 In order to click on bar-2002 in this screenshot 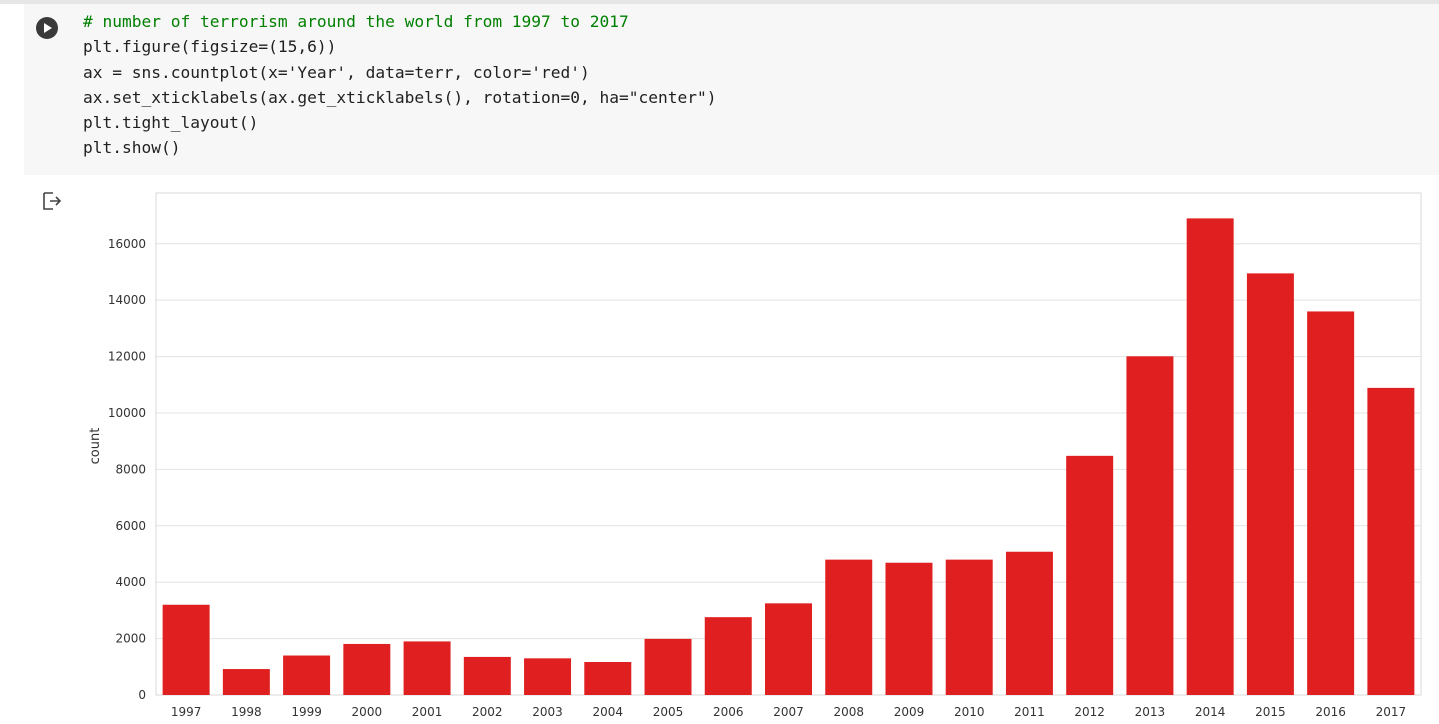, I will do `click(487, 675)`.